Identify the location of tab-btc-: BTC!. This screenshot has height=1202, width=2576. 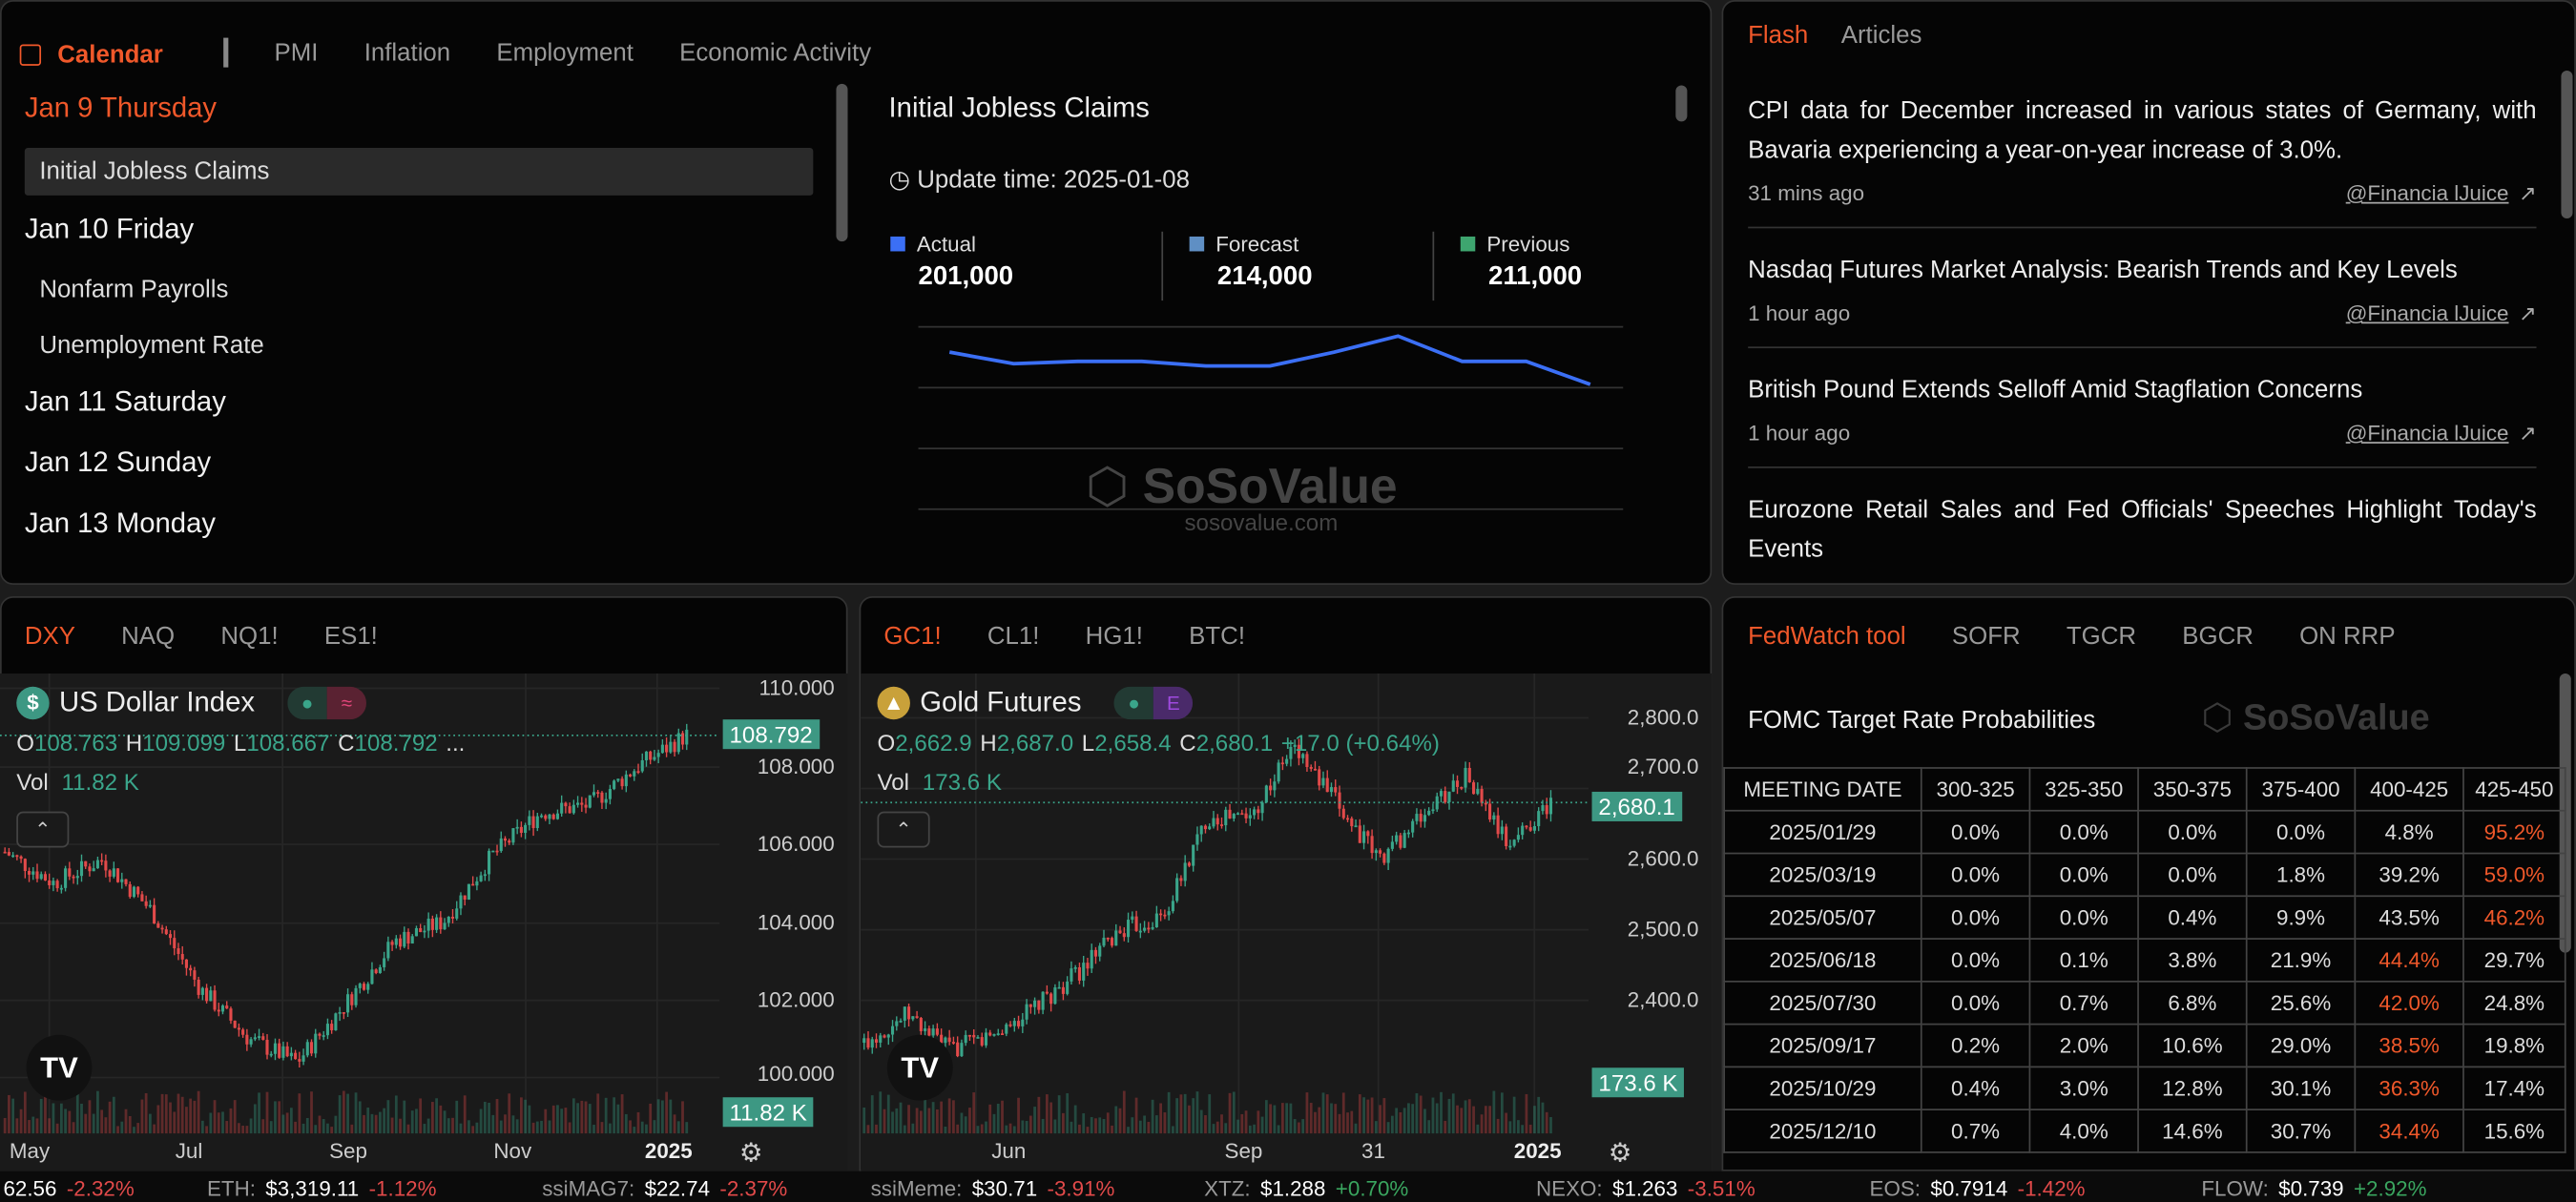
(1217, 636).